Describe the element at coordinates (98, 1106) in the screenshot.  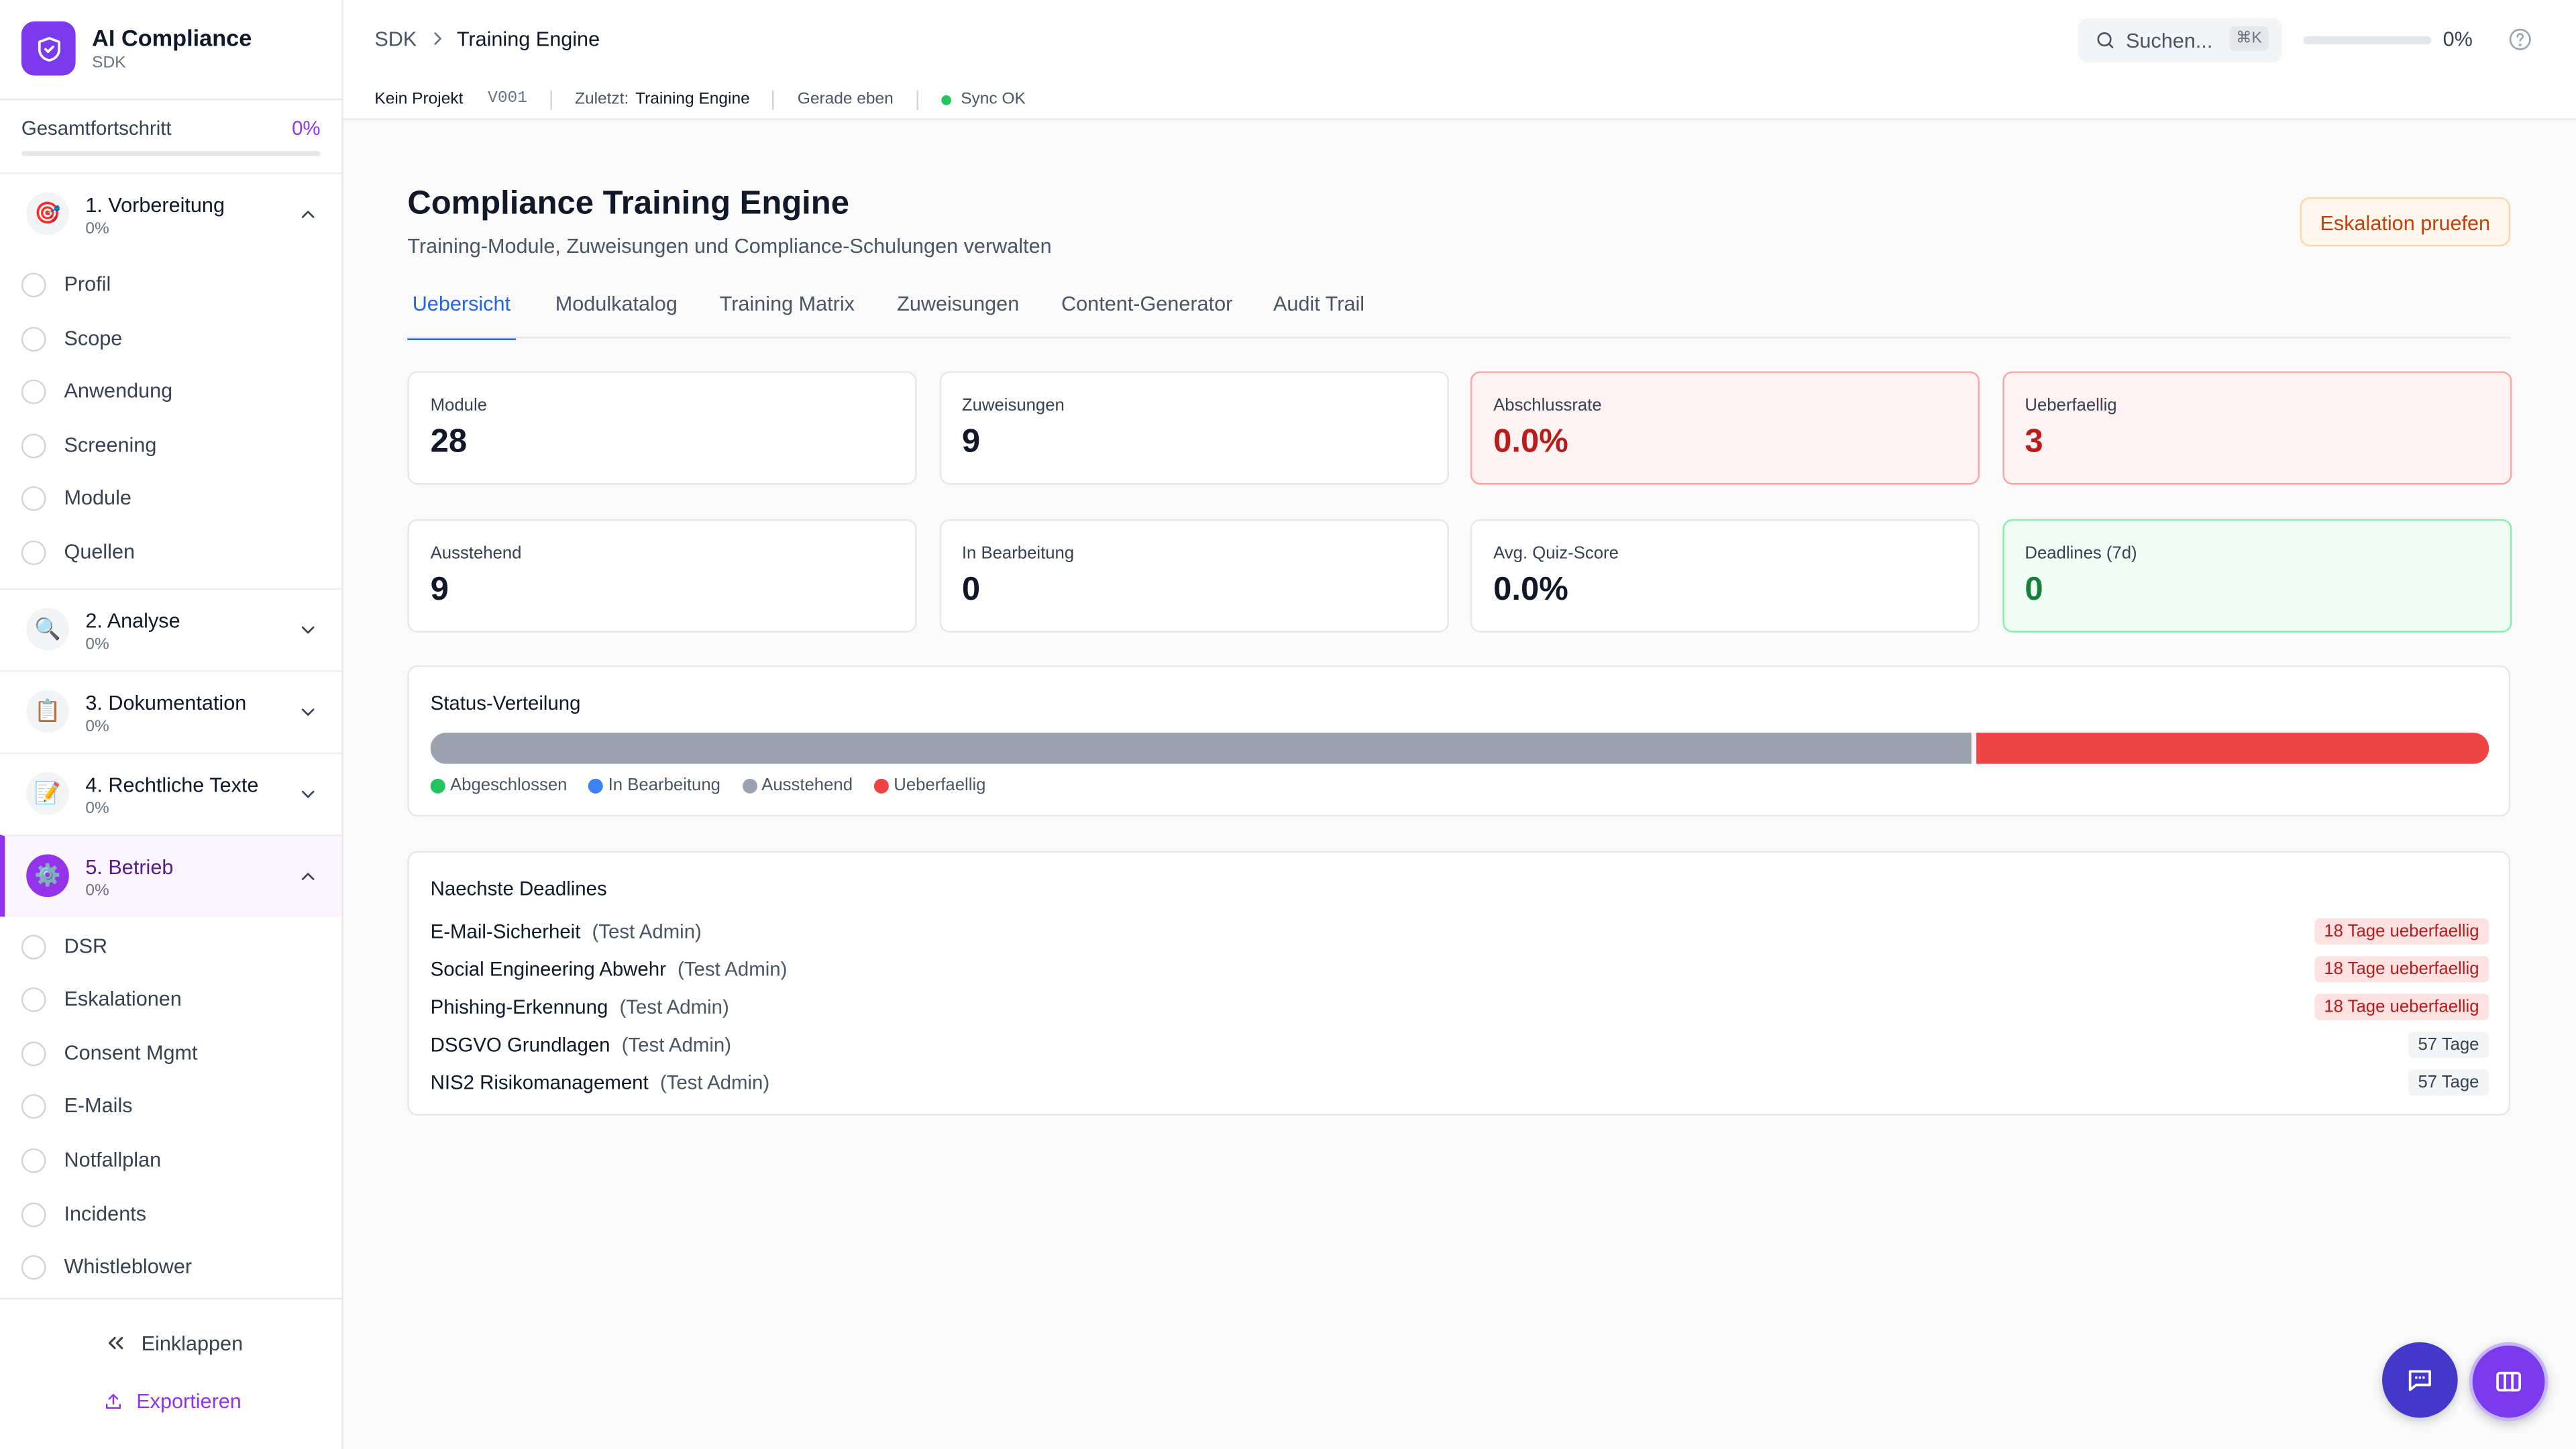
I see `nav-label: E-Mails` at that location.